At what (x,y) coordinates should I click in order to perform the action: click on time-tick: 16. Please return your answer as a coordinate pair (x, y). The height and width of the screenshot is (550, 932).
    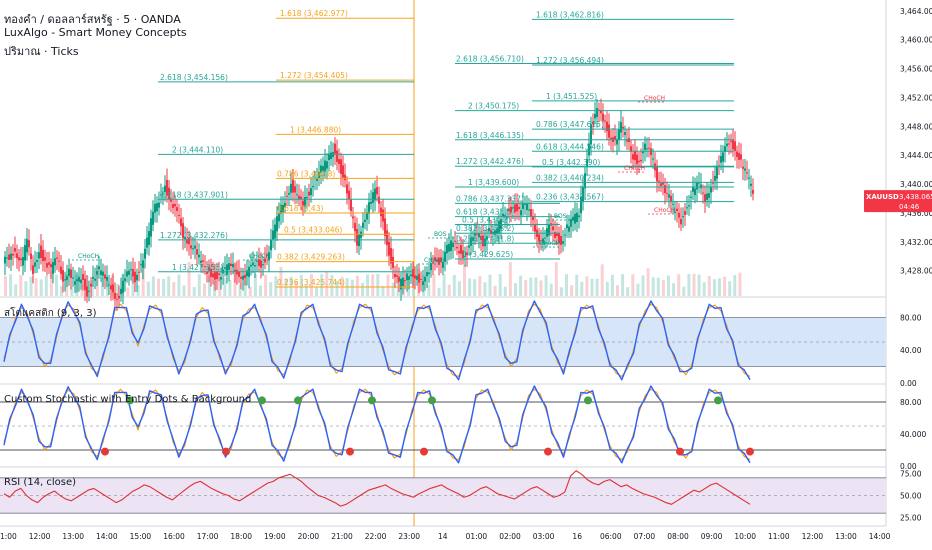
    Looking at the image, I should click on (577, 536).